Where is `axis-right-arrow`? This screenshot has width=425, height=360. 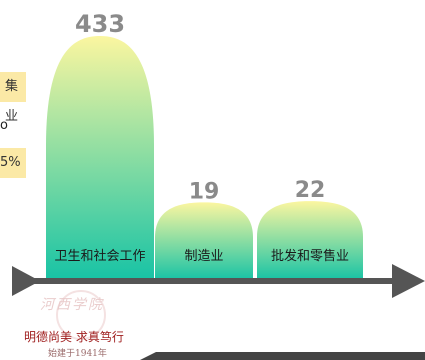 axis-right-arrow is located at coordinates (408, 281).